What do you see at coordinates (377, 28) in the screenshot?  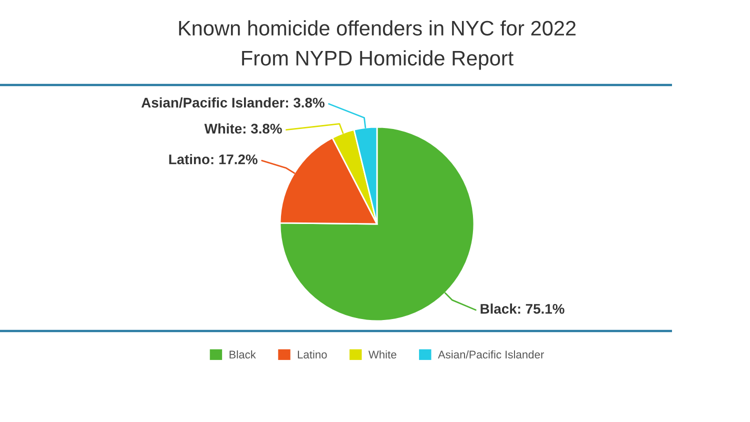 I see `chart-title: Known homicide offenders in NYC for 2022` at bounding box center [377, 28].